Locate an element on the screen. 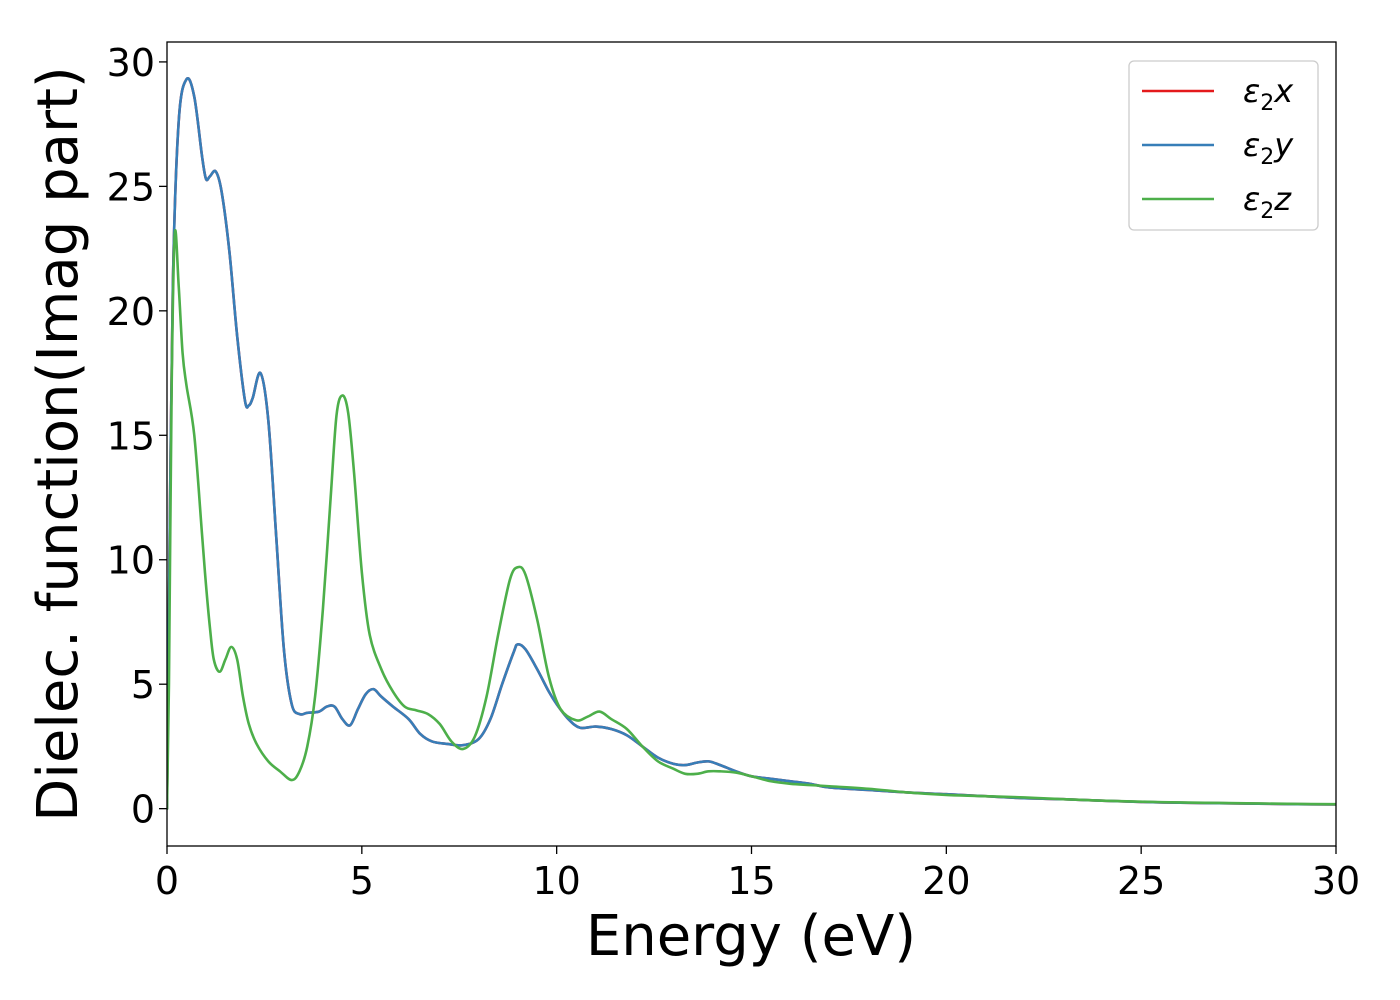 The width and height of the screenshot is (1400, 1000). x-axis-title: Energy (eV) is located at coordinates (751, 936).